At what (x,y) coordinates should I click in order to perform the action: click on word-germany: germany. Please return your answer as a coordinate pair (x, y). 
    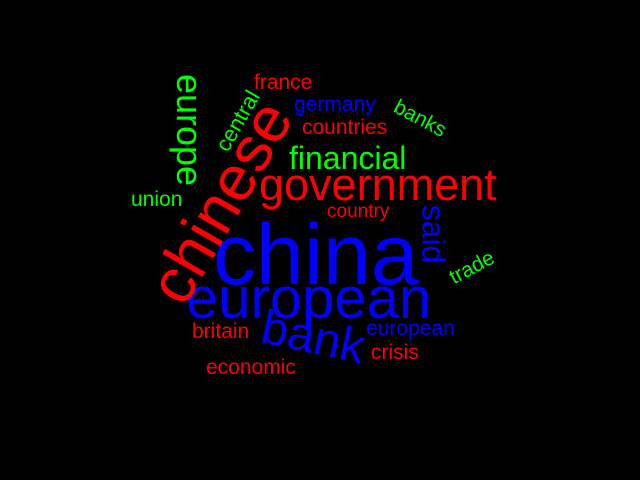
    Looking at the image, I should click on (335, 104).